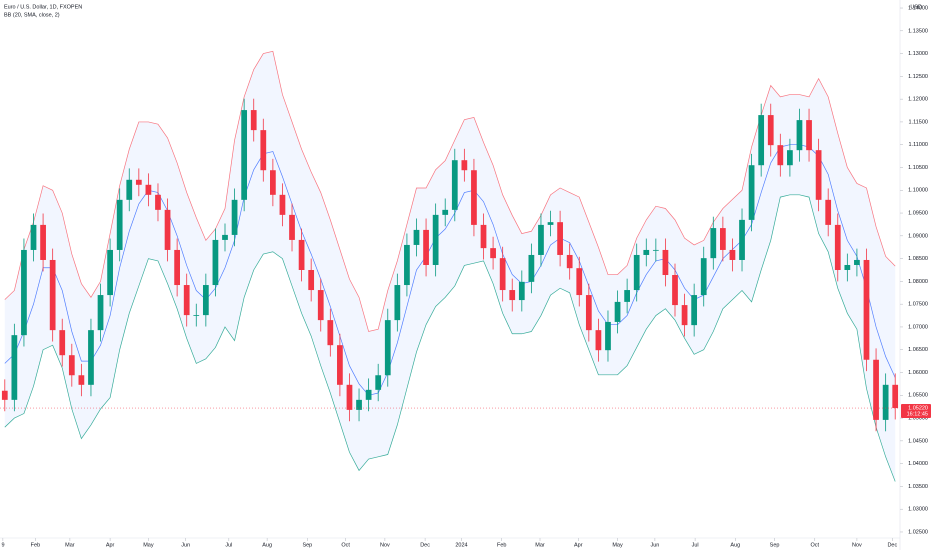 The image size is (932, 550). What do you see at coordinates (918, 464) in the screenshot?
I see `y-tick-label: 1.04000` at bounding box center [918, 464].